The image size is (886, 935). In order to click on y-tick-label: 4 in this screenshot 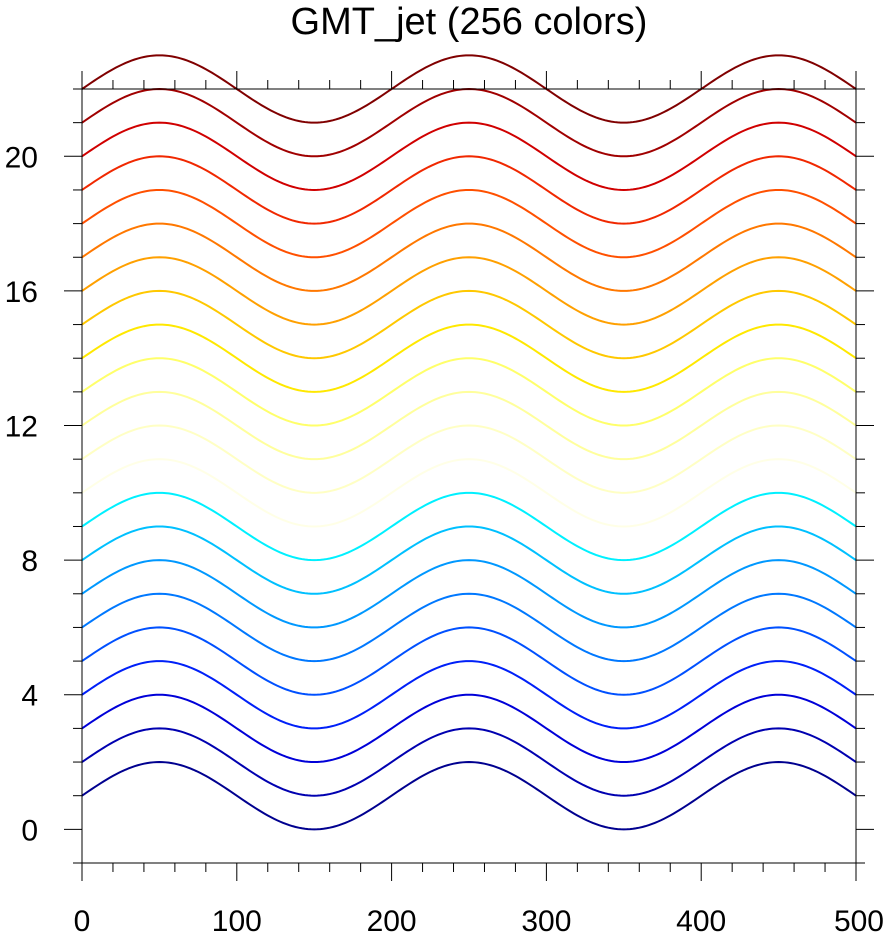, I will do `click(29, 696)`.